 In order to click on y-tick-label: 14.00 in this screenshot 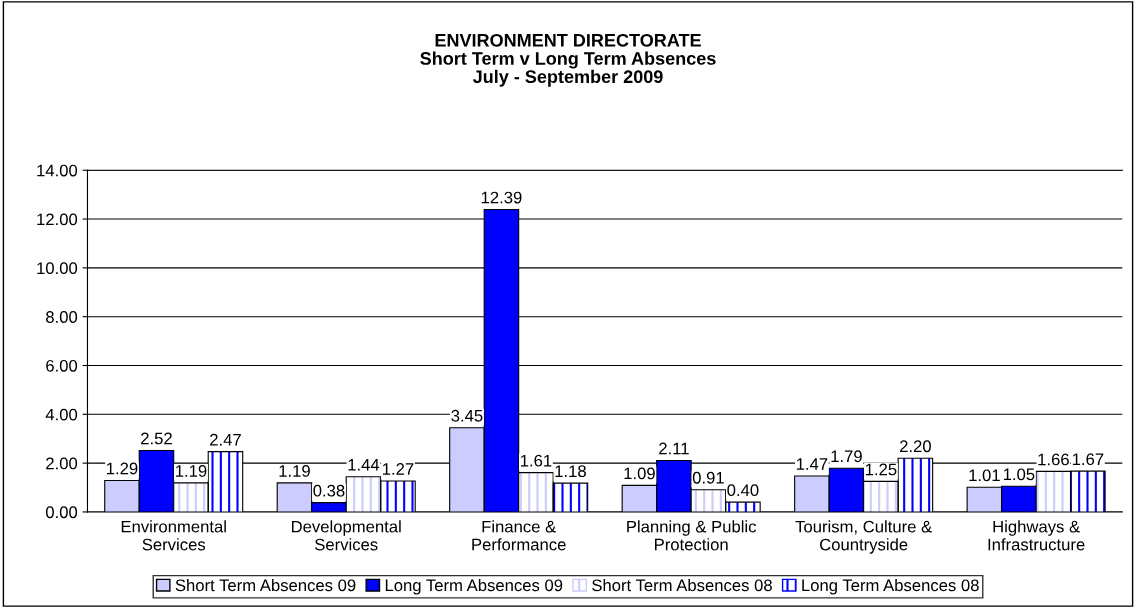, I will do `click(57, 170)`.